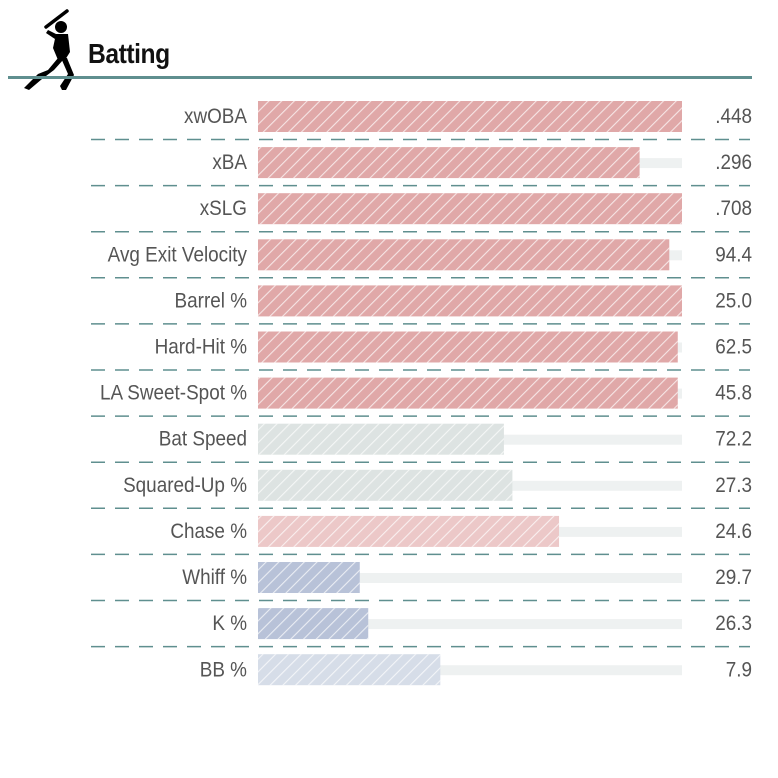  What do you see at coordinates (201, 347) in the screenshot?
I see `category-label: Hard-Hit %` at bounding box center [201, 347].